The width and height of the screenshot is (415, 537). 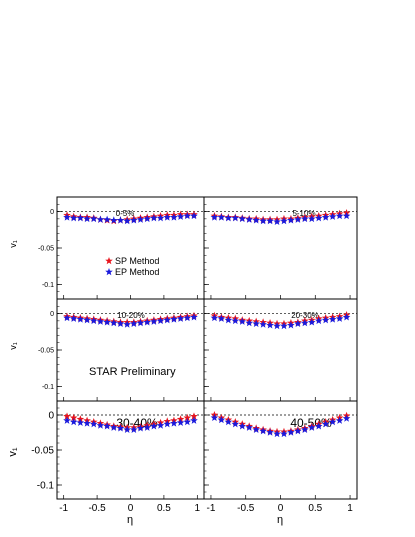 I want to click on panel-frame, so click(x=280, y=248).